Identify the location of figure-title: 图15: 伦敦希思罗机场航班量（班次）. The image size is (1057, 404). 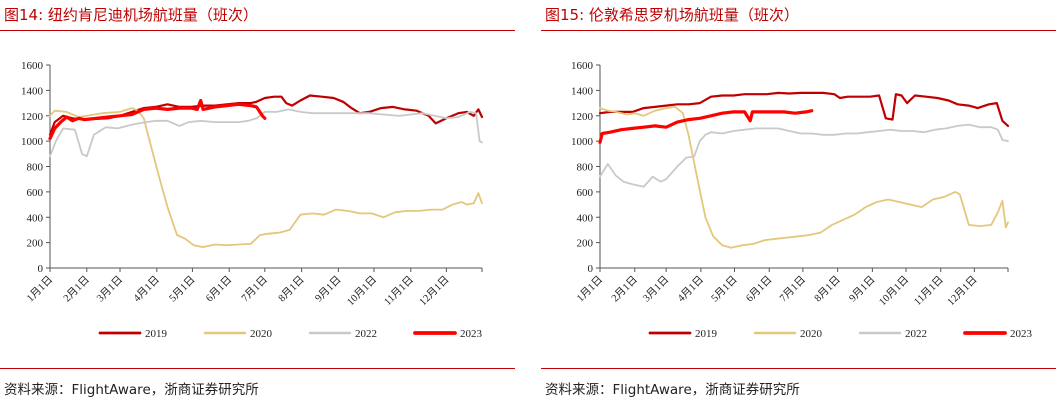
(672, 15).